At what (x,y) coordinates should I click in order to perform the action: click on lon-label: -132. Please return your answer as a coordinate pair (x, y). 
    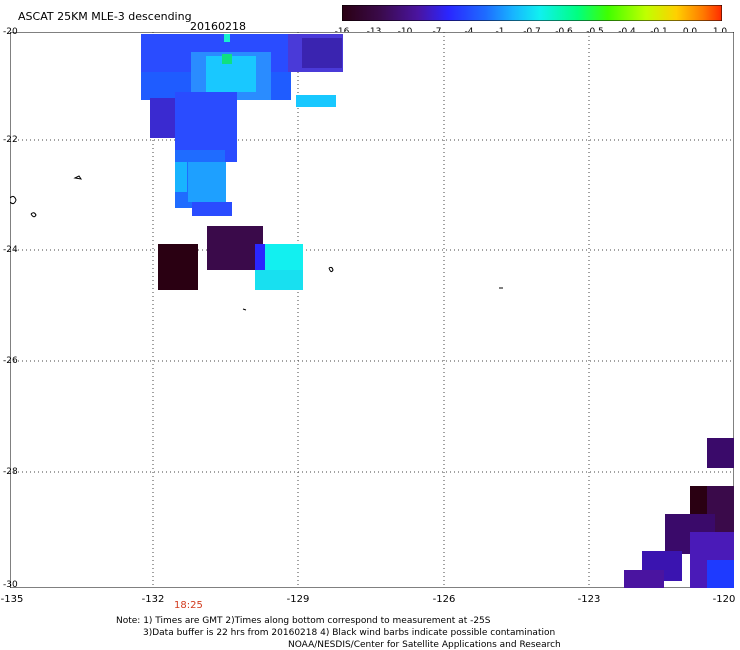
    Looking at the image, I should click on (153, 599).